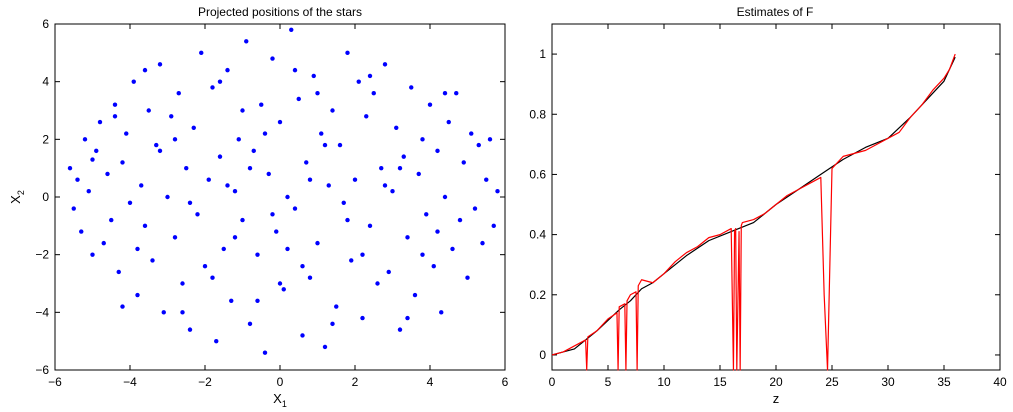  Describe the element at coordinates (537, 114) in the screenshot. I see `line-y-tick-label: 0.8` at that location.